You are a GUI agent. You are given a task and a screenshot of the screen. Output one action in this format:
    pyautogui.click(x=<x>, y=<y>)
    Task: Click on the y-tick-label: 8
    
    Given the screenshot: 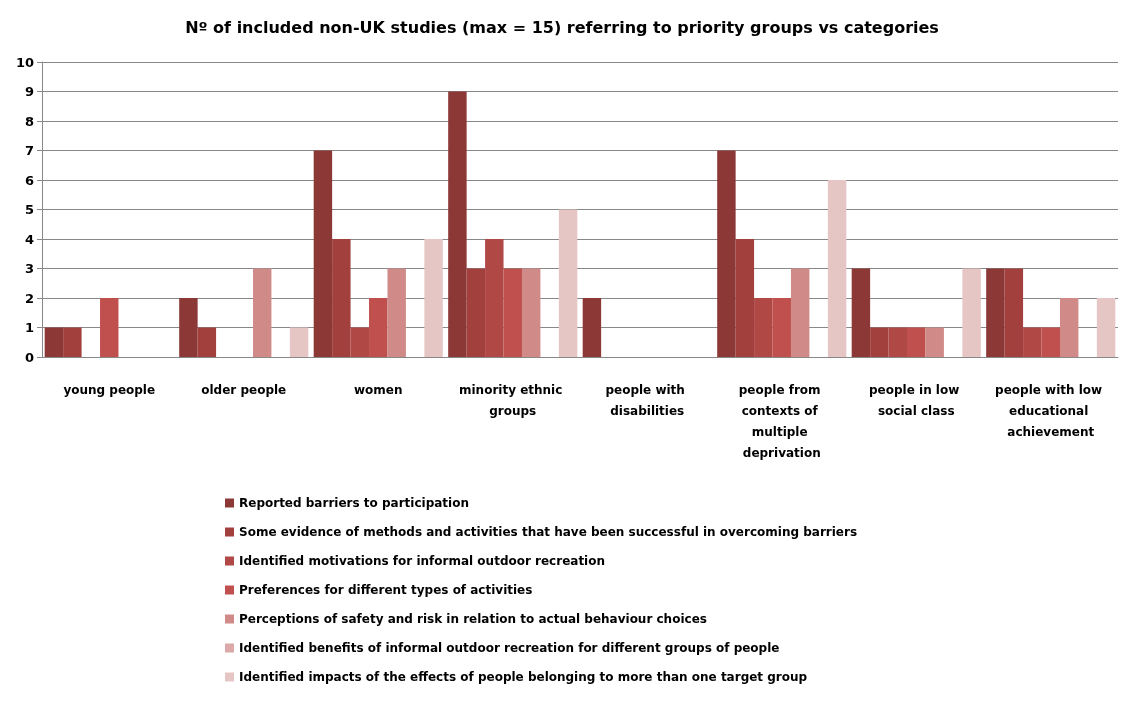 What is the action you would take?
    pyautogui.click(x=29, y=121)
    